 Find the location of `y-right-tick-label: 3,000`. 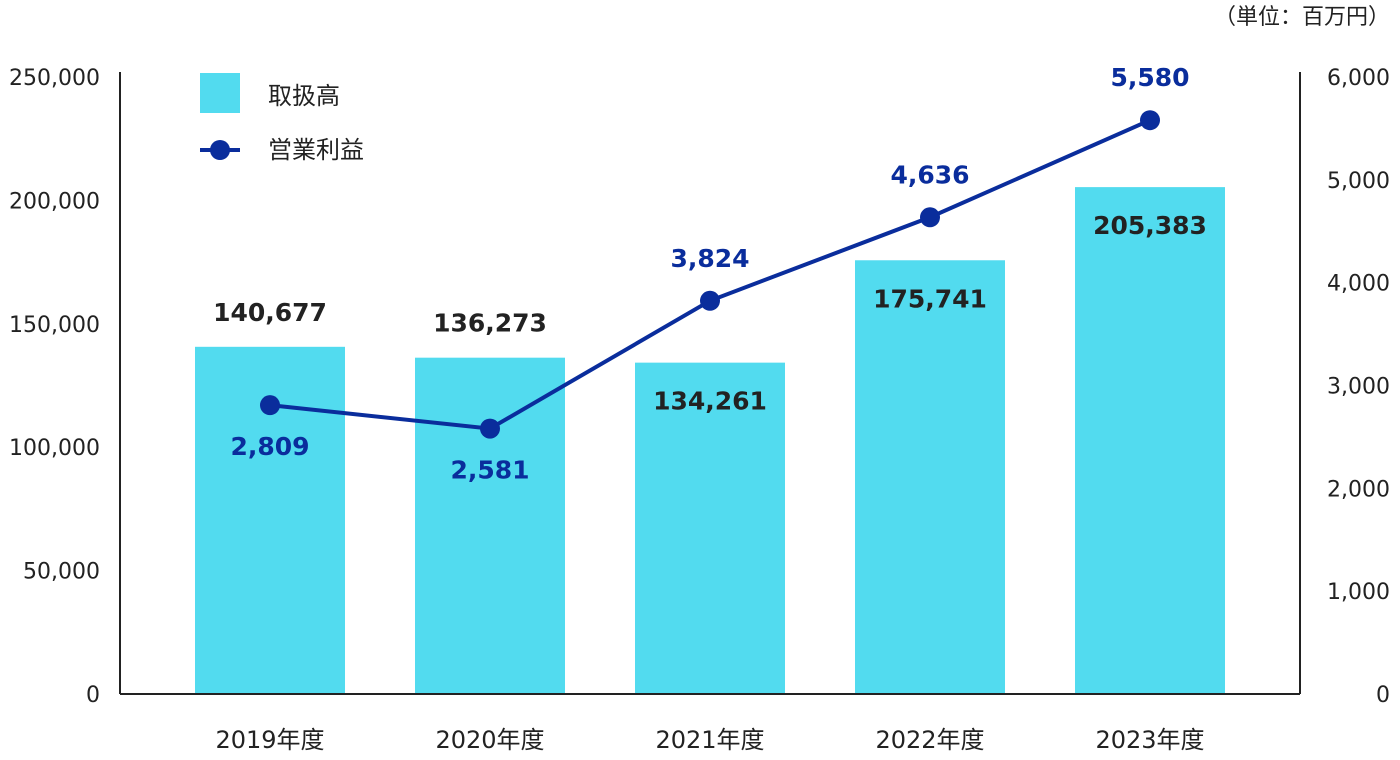

y-right-tick-label: 3,000 is located at coordinates (1358, 387).